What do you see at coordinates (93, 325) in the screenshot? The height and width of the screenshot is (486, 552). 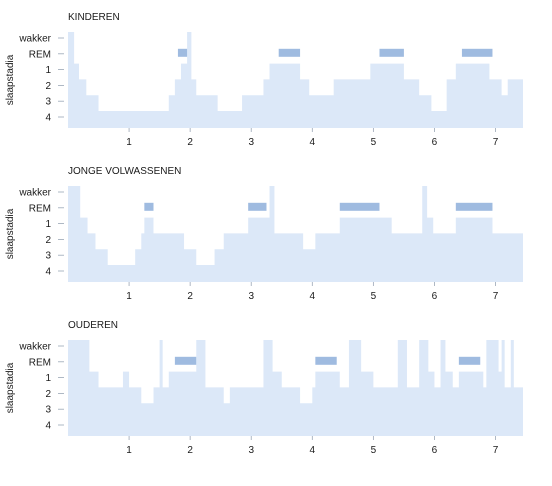 I see `panel-title: OUDEREN` at bounding box center [93, 325].